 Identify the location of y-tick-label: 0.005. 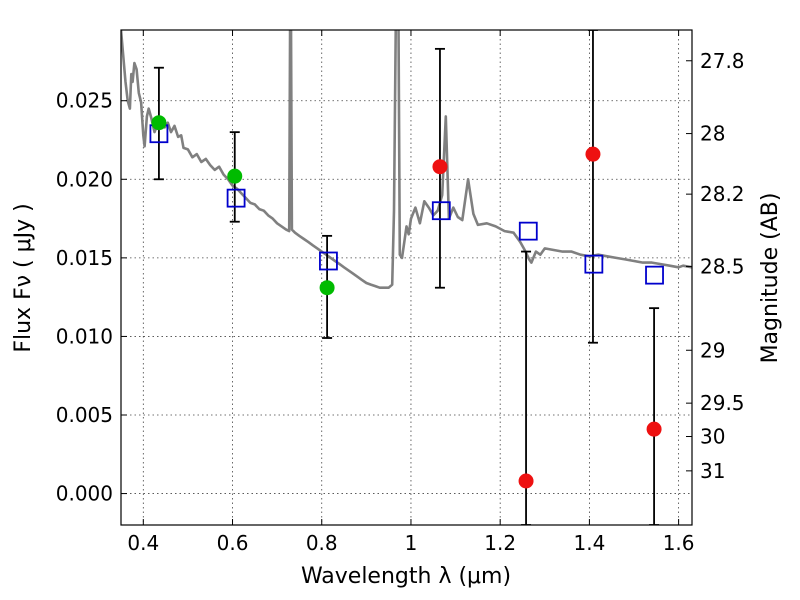
(84, 415).